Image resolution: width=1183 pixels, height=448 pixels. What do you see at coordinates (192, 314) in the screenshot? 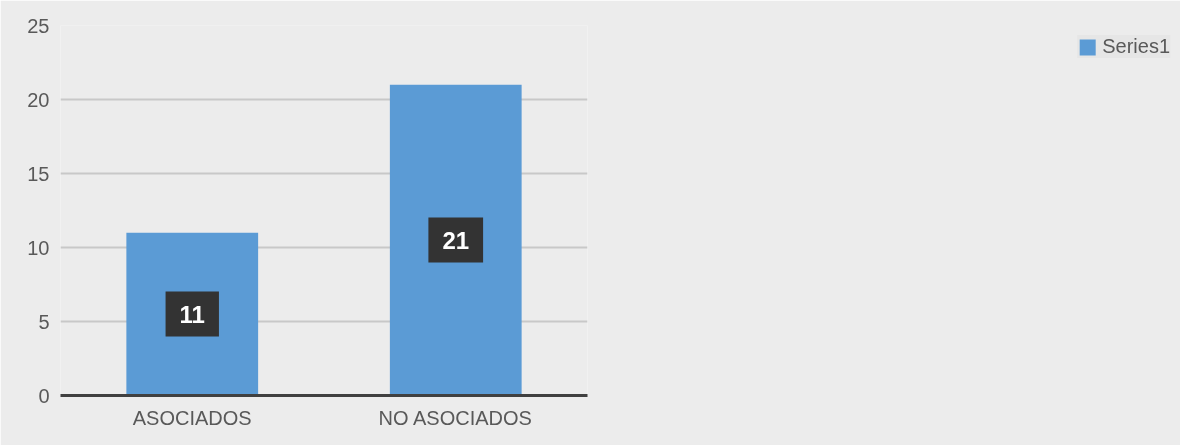
I see `data-label: 11` at bounding box center [192, 314].